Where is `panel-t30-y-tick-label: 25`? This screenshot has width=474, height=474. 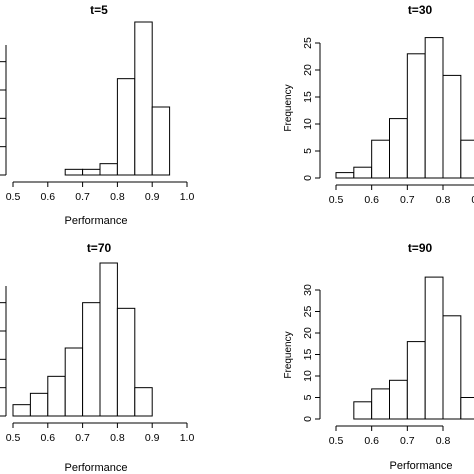 panel-t30-y-tick-label: 25 is located at coordinates (308, 43).